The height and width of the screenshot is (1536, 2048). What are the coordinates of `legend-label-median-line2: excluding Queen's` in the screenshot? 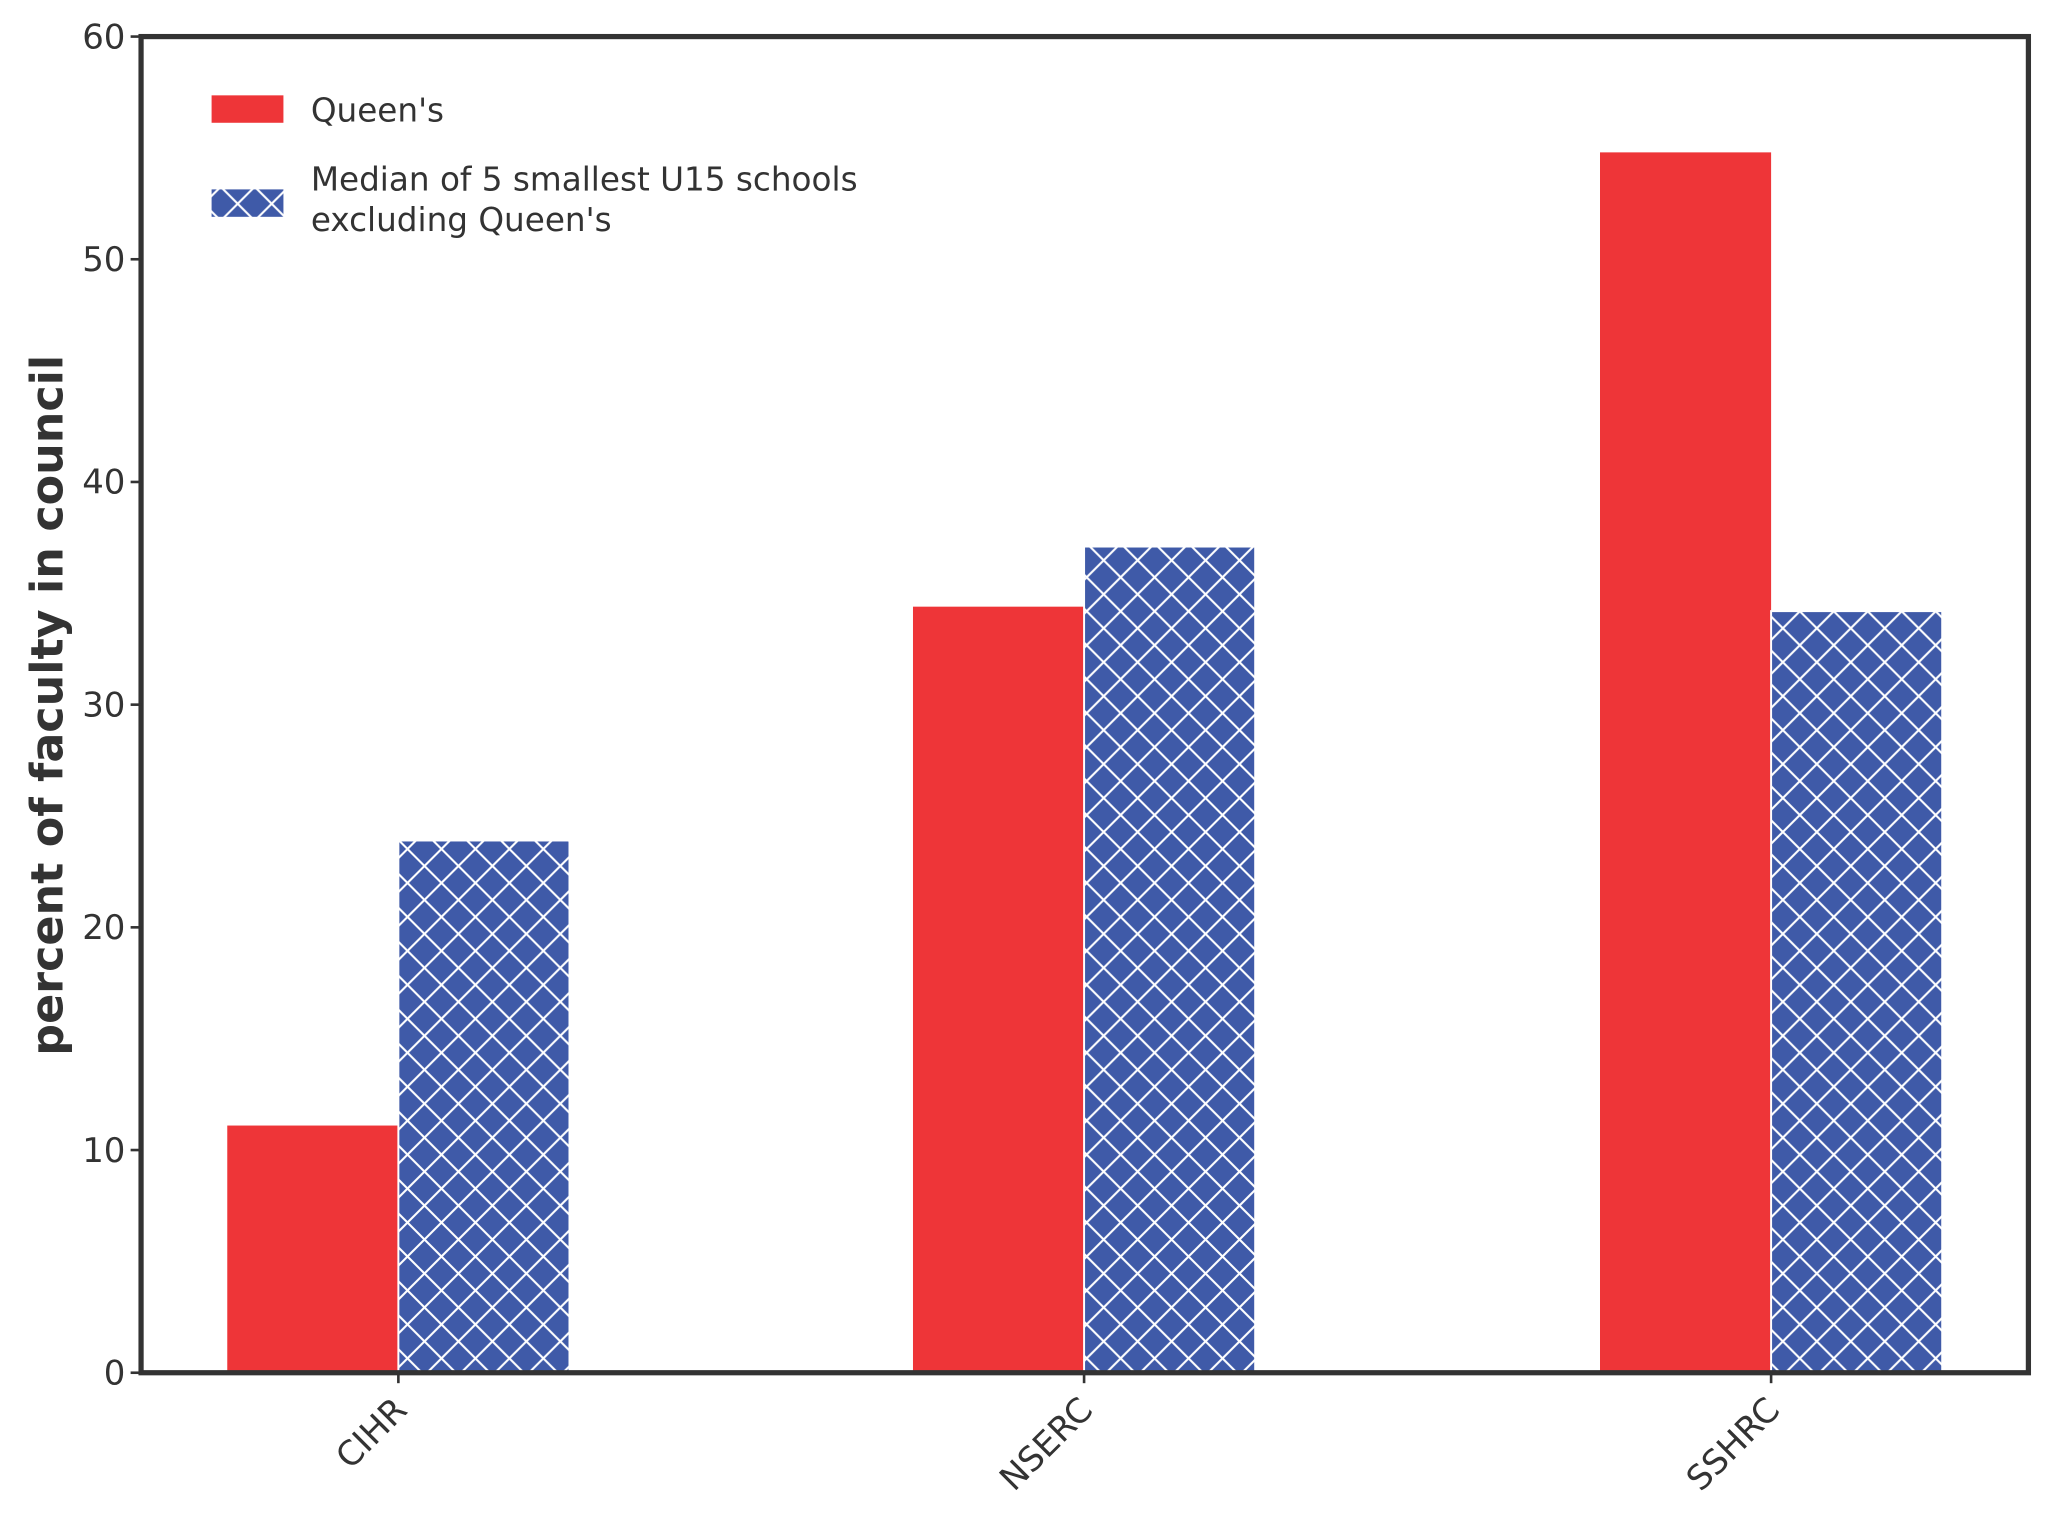 It's located at (461, 220).